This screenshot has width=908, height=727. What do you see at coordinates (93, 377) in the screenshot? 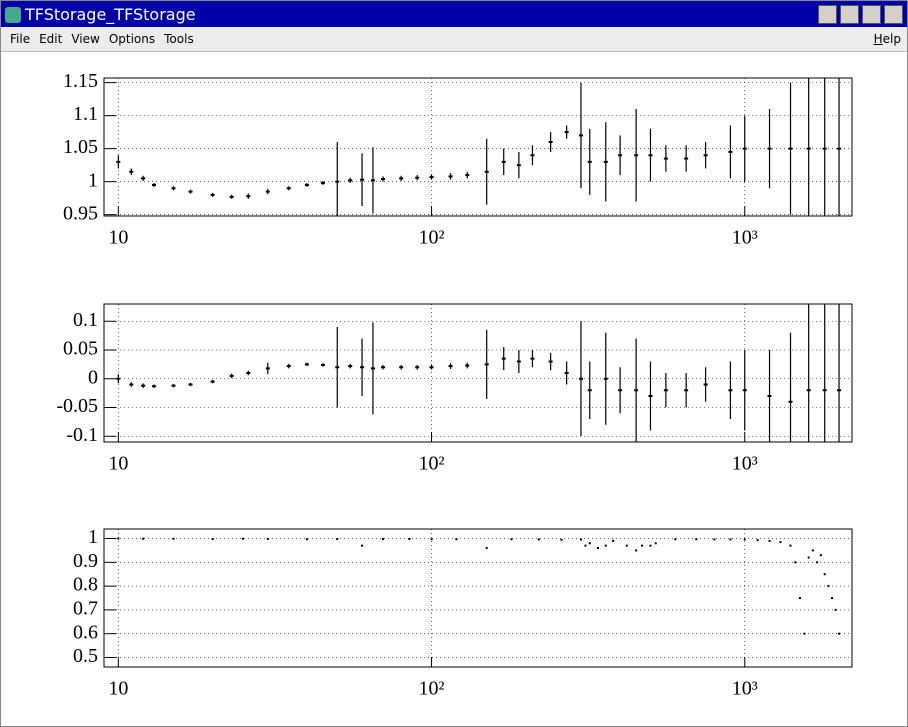
I see `y-tick-label: 0` at bounding box center [93, 377].